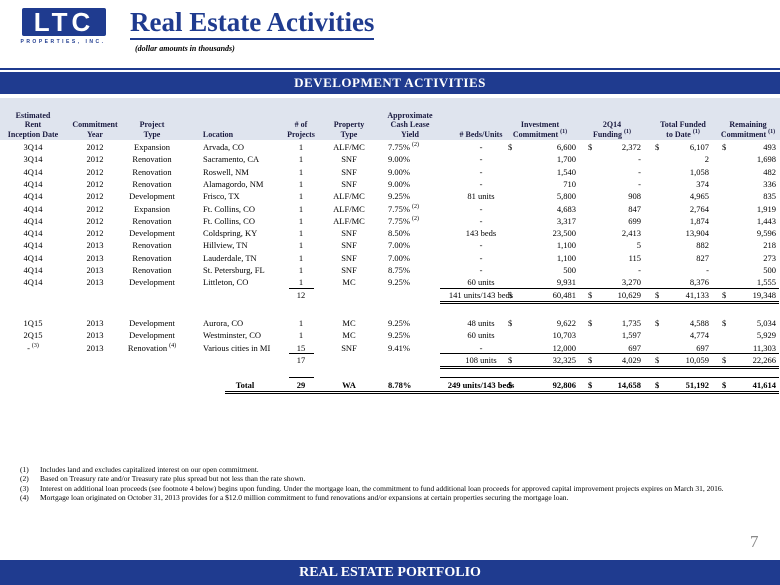 The height and width of the screenshot is (585, 780). What do you see at coordinates (766, 159) in the screenshot?
I see `cell: 1,698` at bounding box center [766, 159].